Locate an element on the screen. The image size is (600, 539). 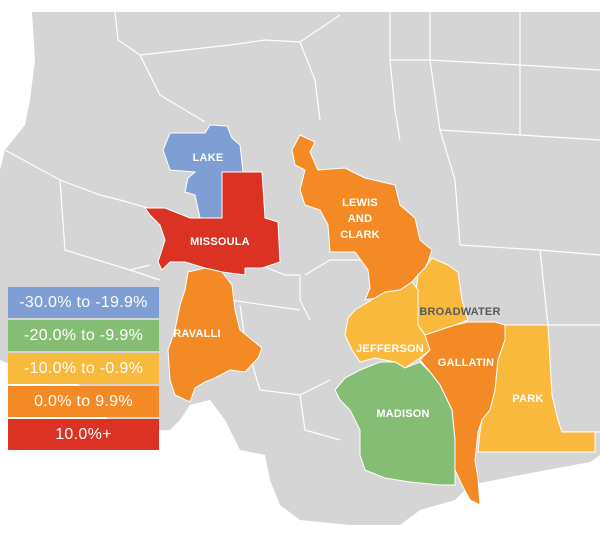
label-park: PARK is located at coordinates (527, 399).